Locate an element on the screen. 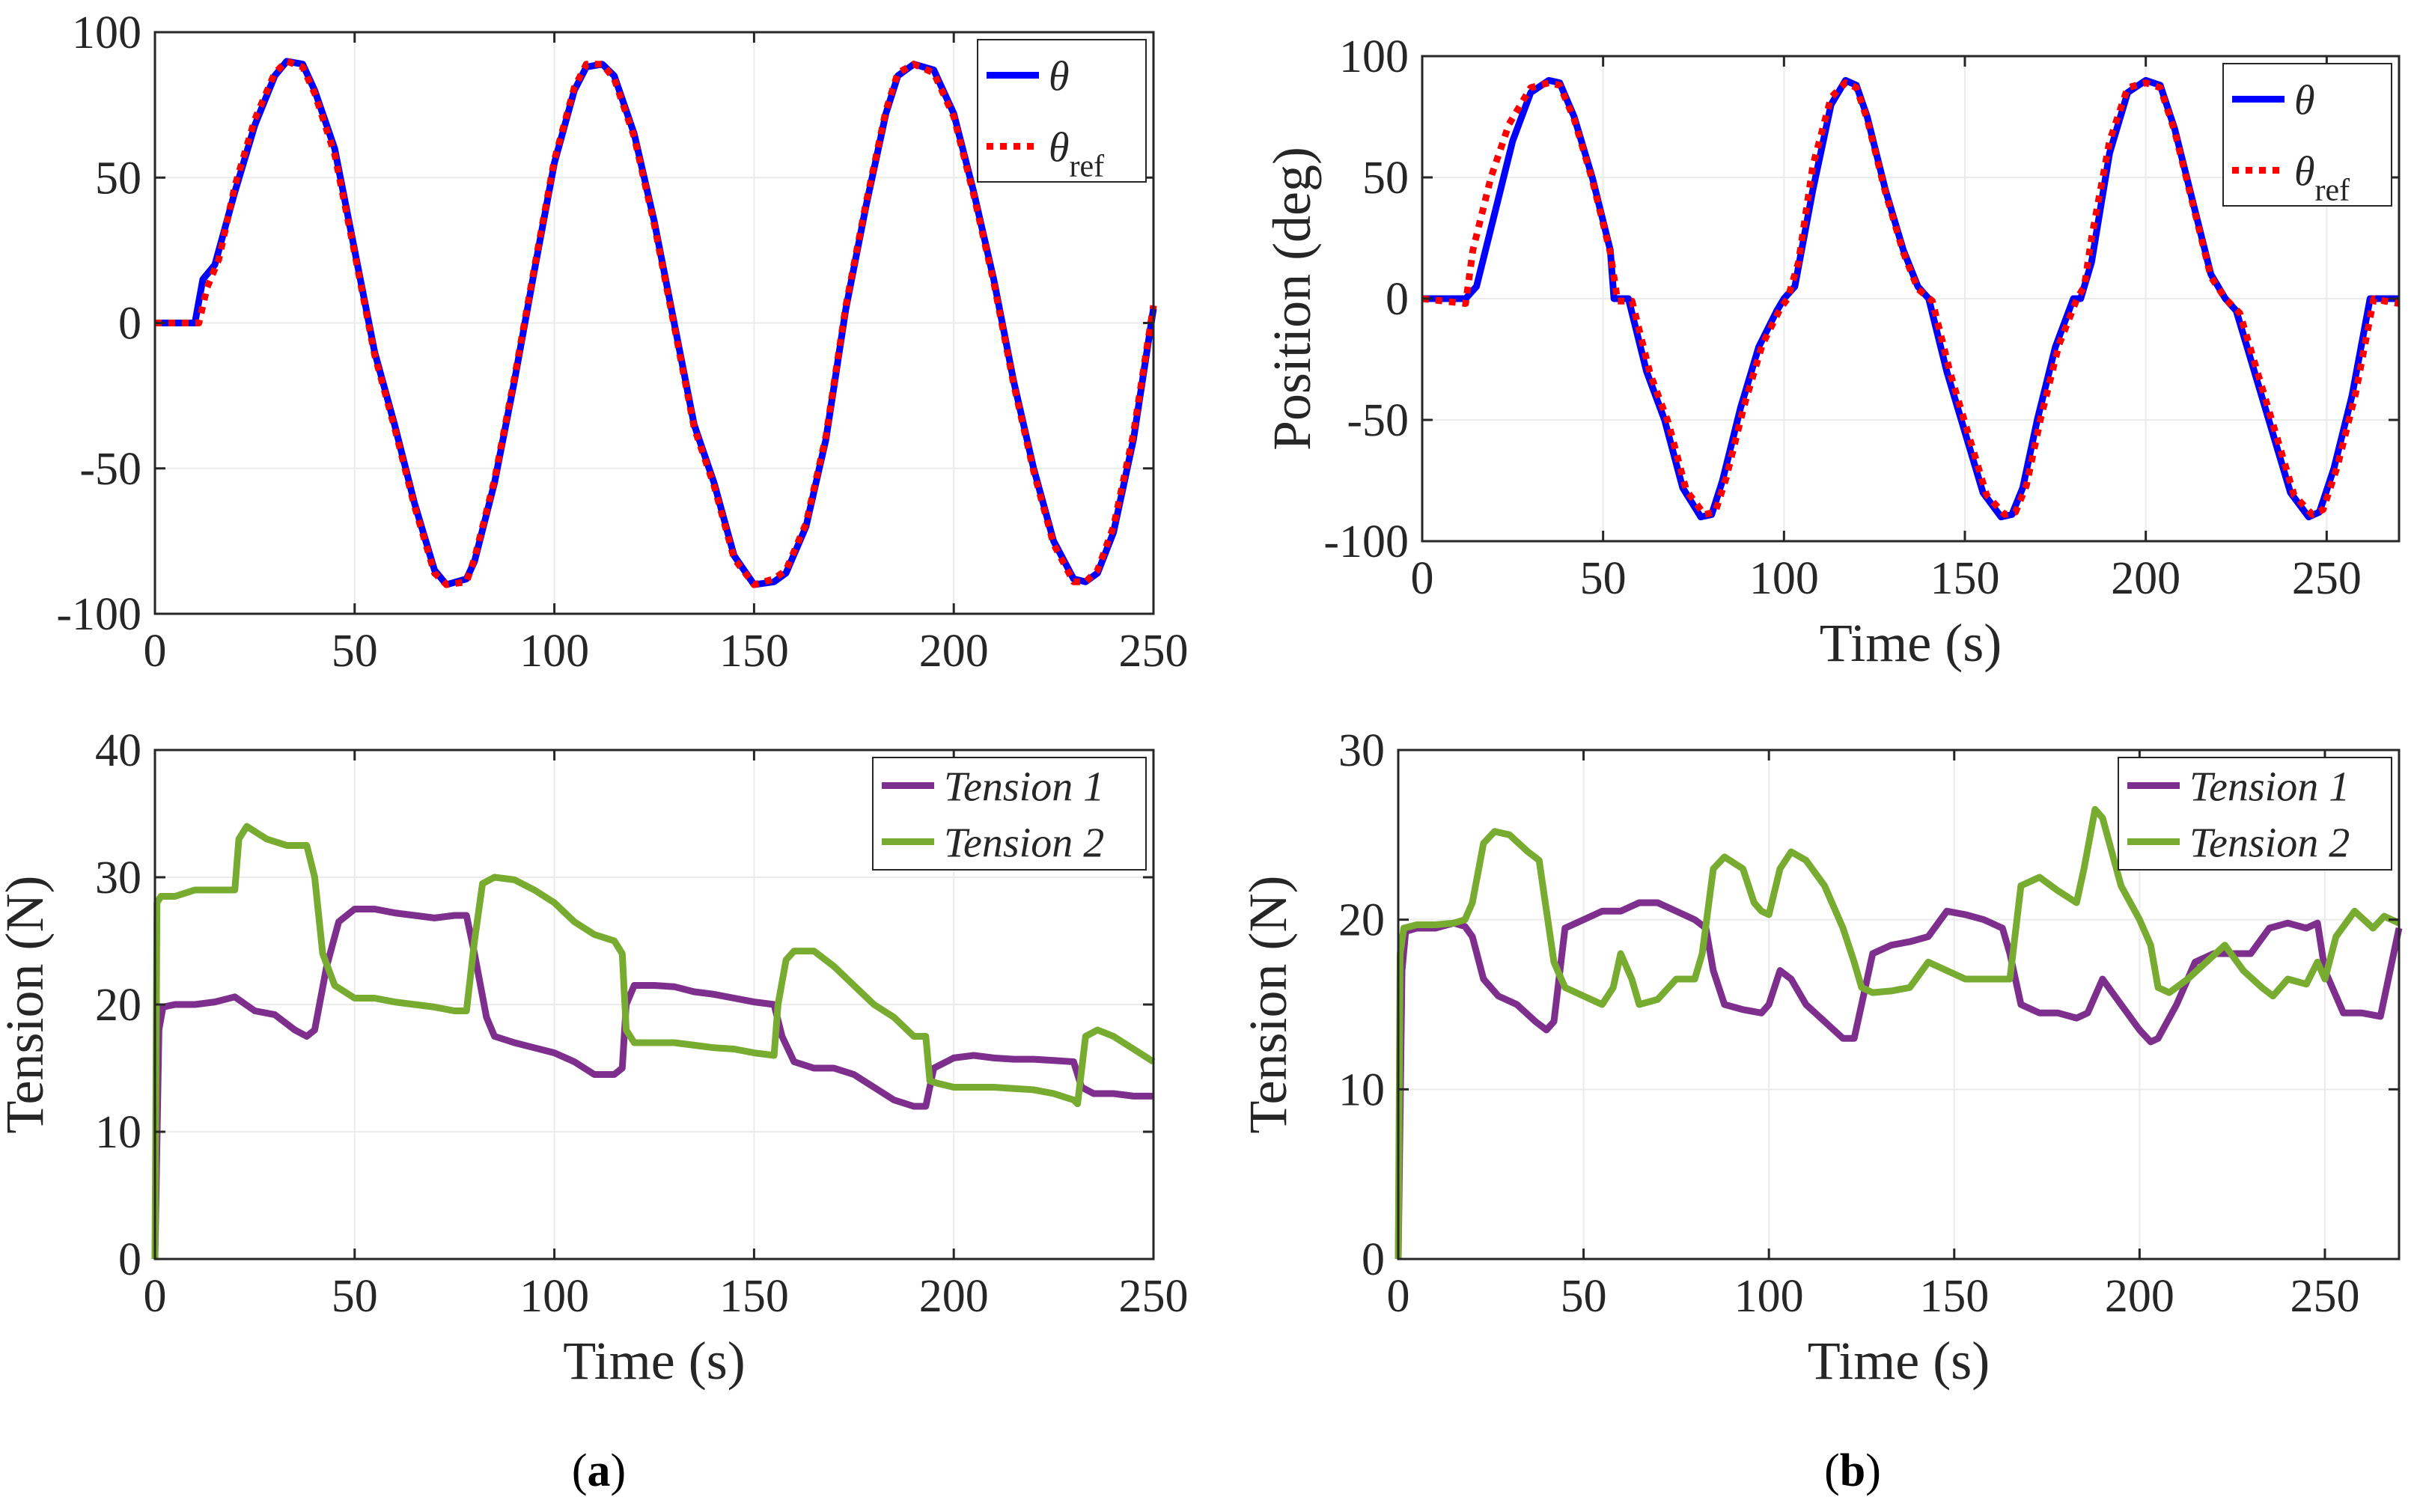  y-axis-label: Position (deg) is located at coordinates (1292, 299).